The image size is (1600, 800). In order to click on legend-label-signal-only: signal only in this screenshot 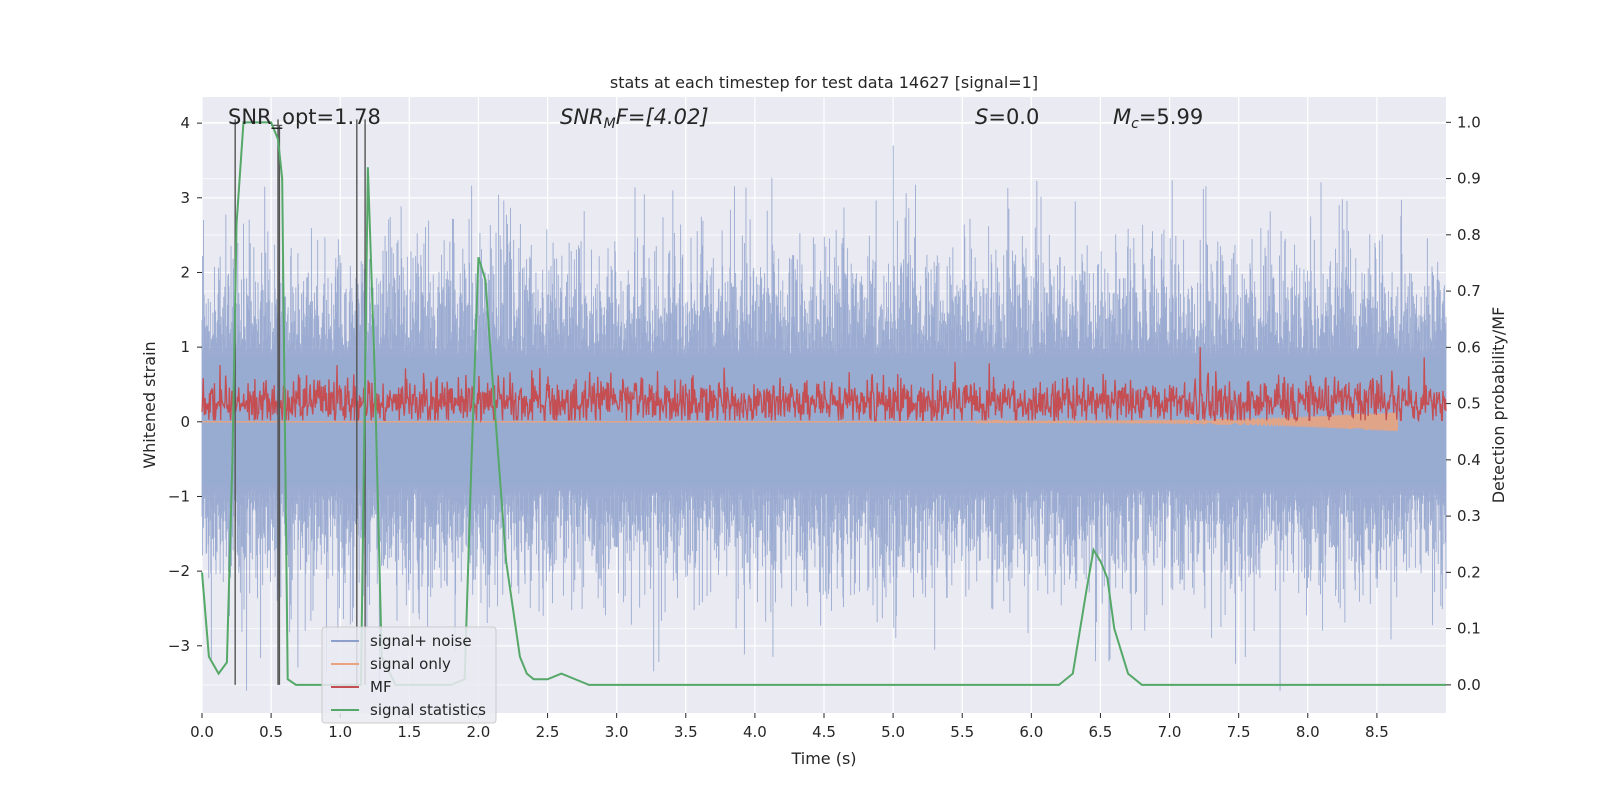, I will do `click(410, 664)`.